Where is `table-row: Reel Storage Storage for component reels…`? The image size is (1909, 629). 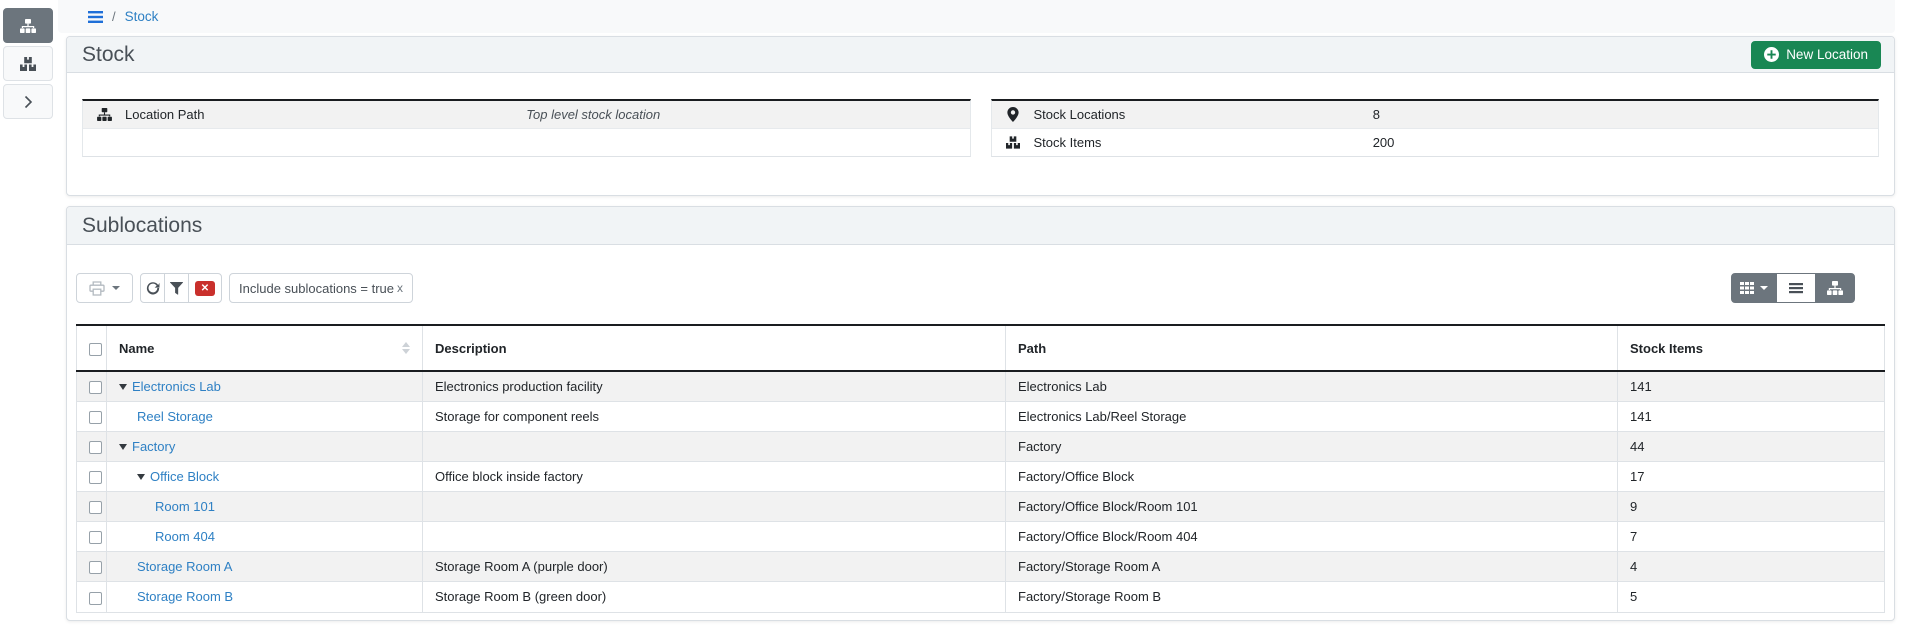 table-row: Reel Storage Storage for component reels… is located at coordinates (980, 417).